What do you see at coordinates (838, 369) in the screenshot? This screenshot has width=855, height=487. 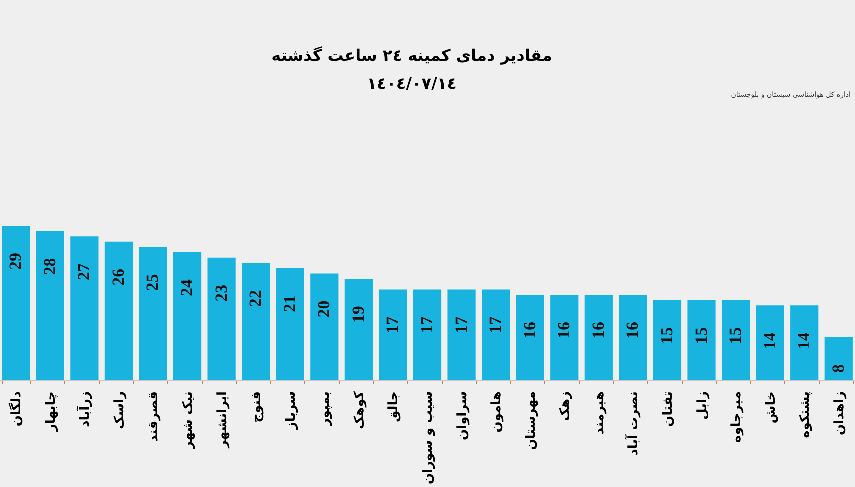 I see `data-label: 8` at bounding box center [838, 369].